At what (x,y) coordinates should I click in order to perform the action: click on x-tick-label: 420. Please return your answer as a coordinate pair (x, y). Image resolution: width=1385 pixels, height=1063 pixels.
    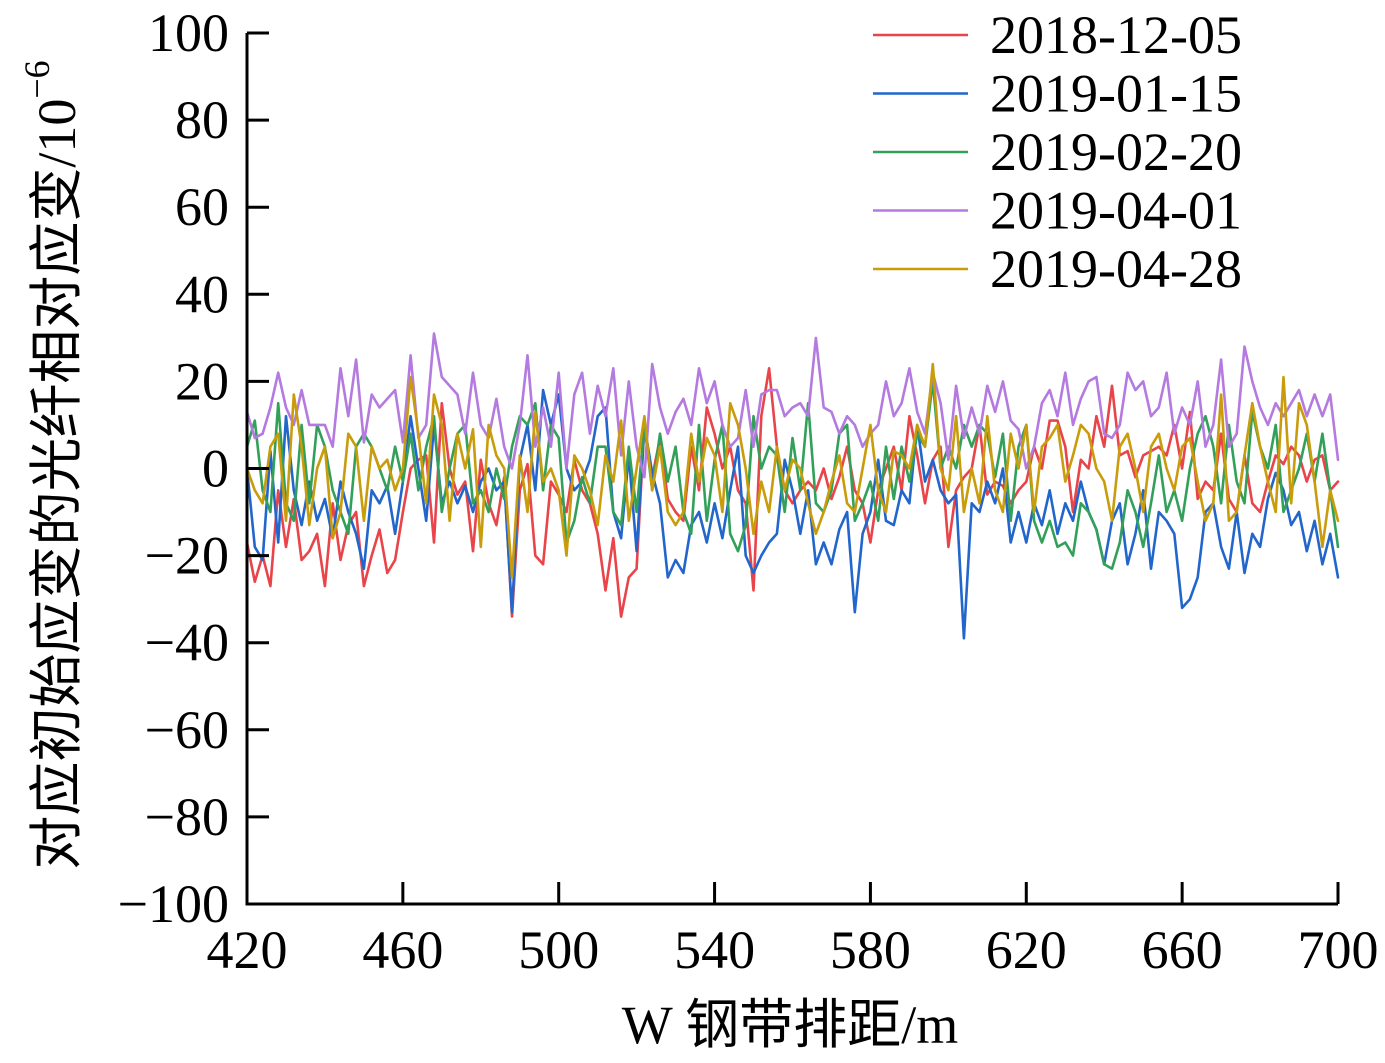
    Looking at the image, I should click on (247, 950).